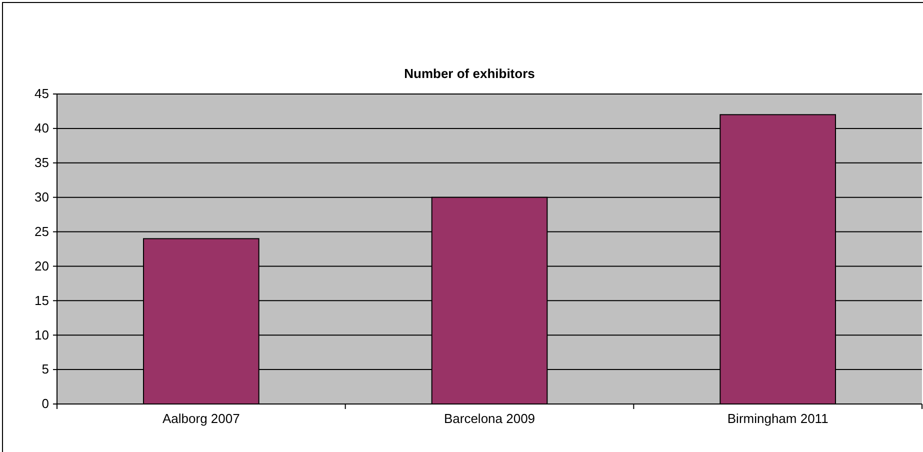 Image resolution: width=923 pixels, height=452 pixels. What do you see at coordinates (41, 334) in the screenshot?
I see `y-tick-label: 10` at bounding box center [41, 334].